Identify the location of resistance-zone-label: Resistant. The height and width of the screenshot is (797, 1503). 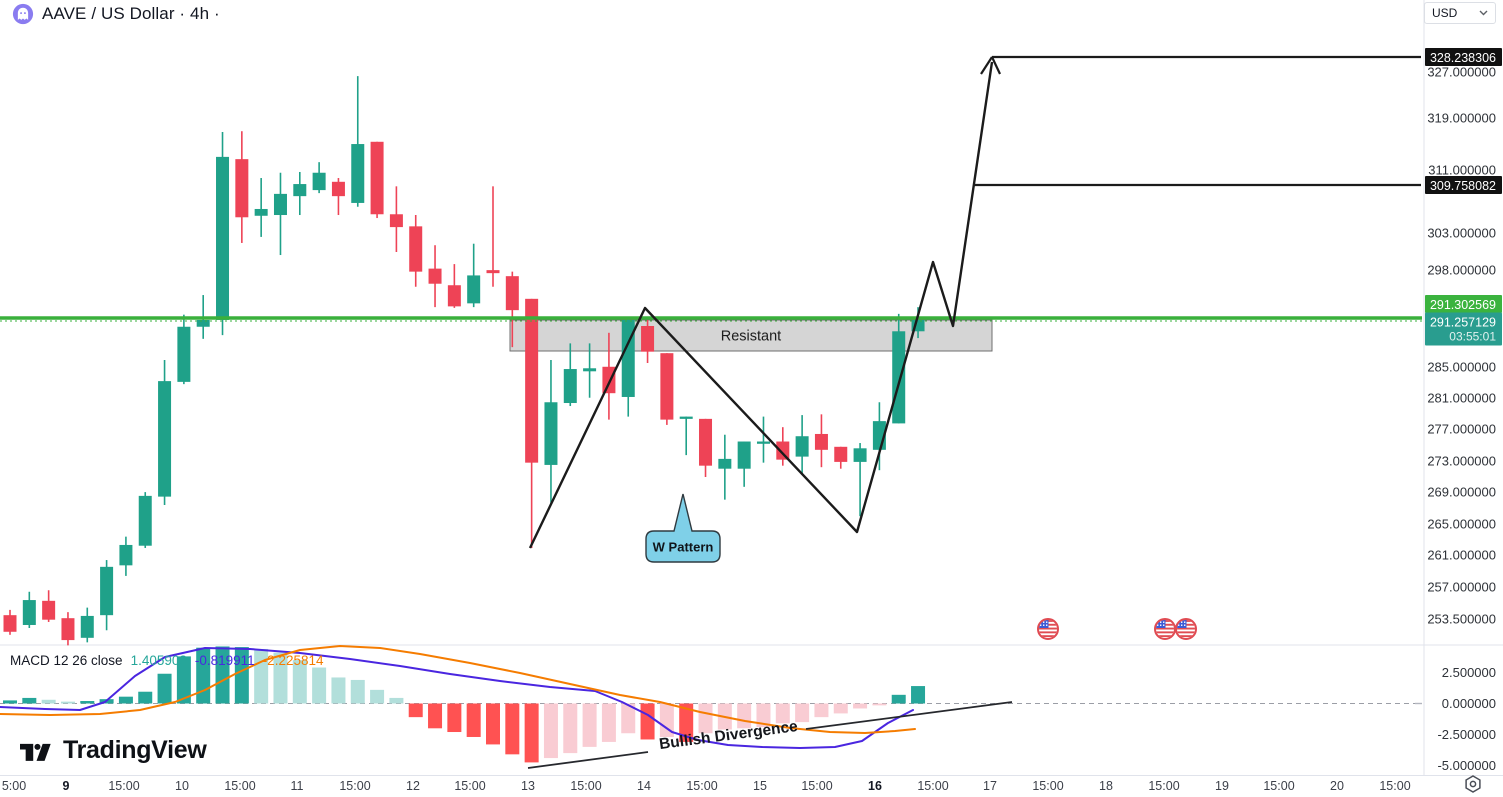
(751, 337).